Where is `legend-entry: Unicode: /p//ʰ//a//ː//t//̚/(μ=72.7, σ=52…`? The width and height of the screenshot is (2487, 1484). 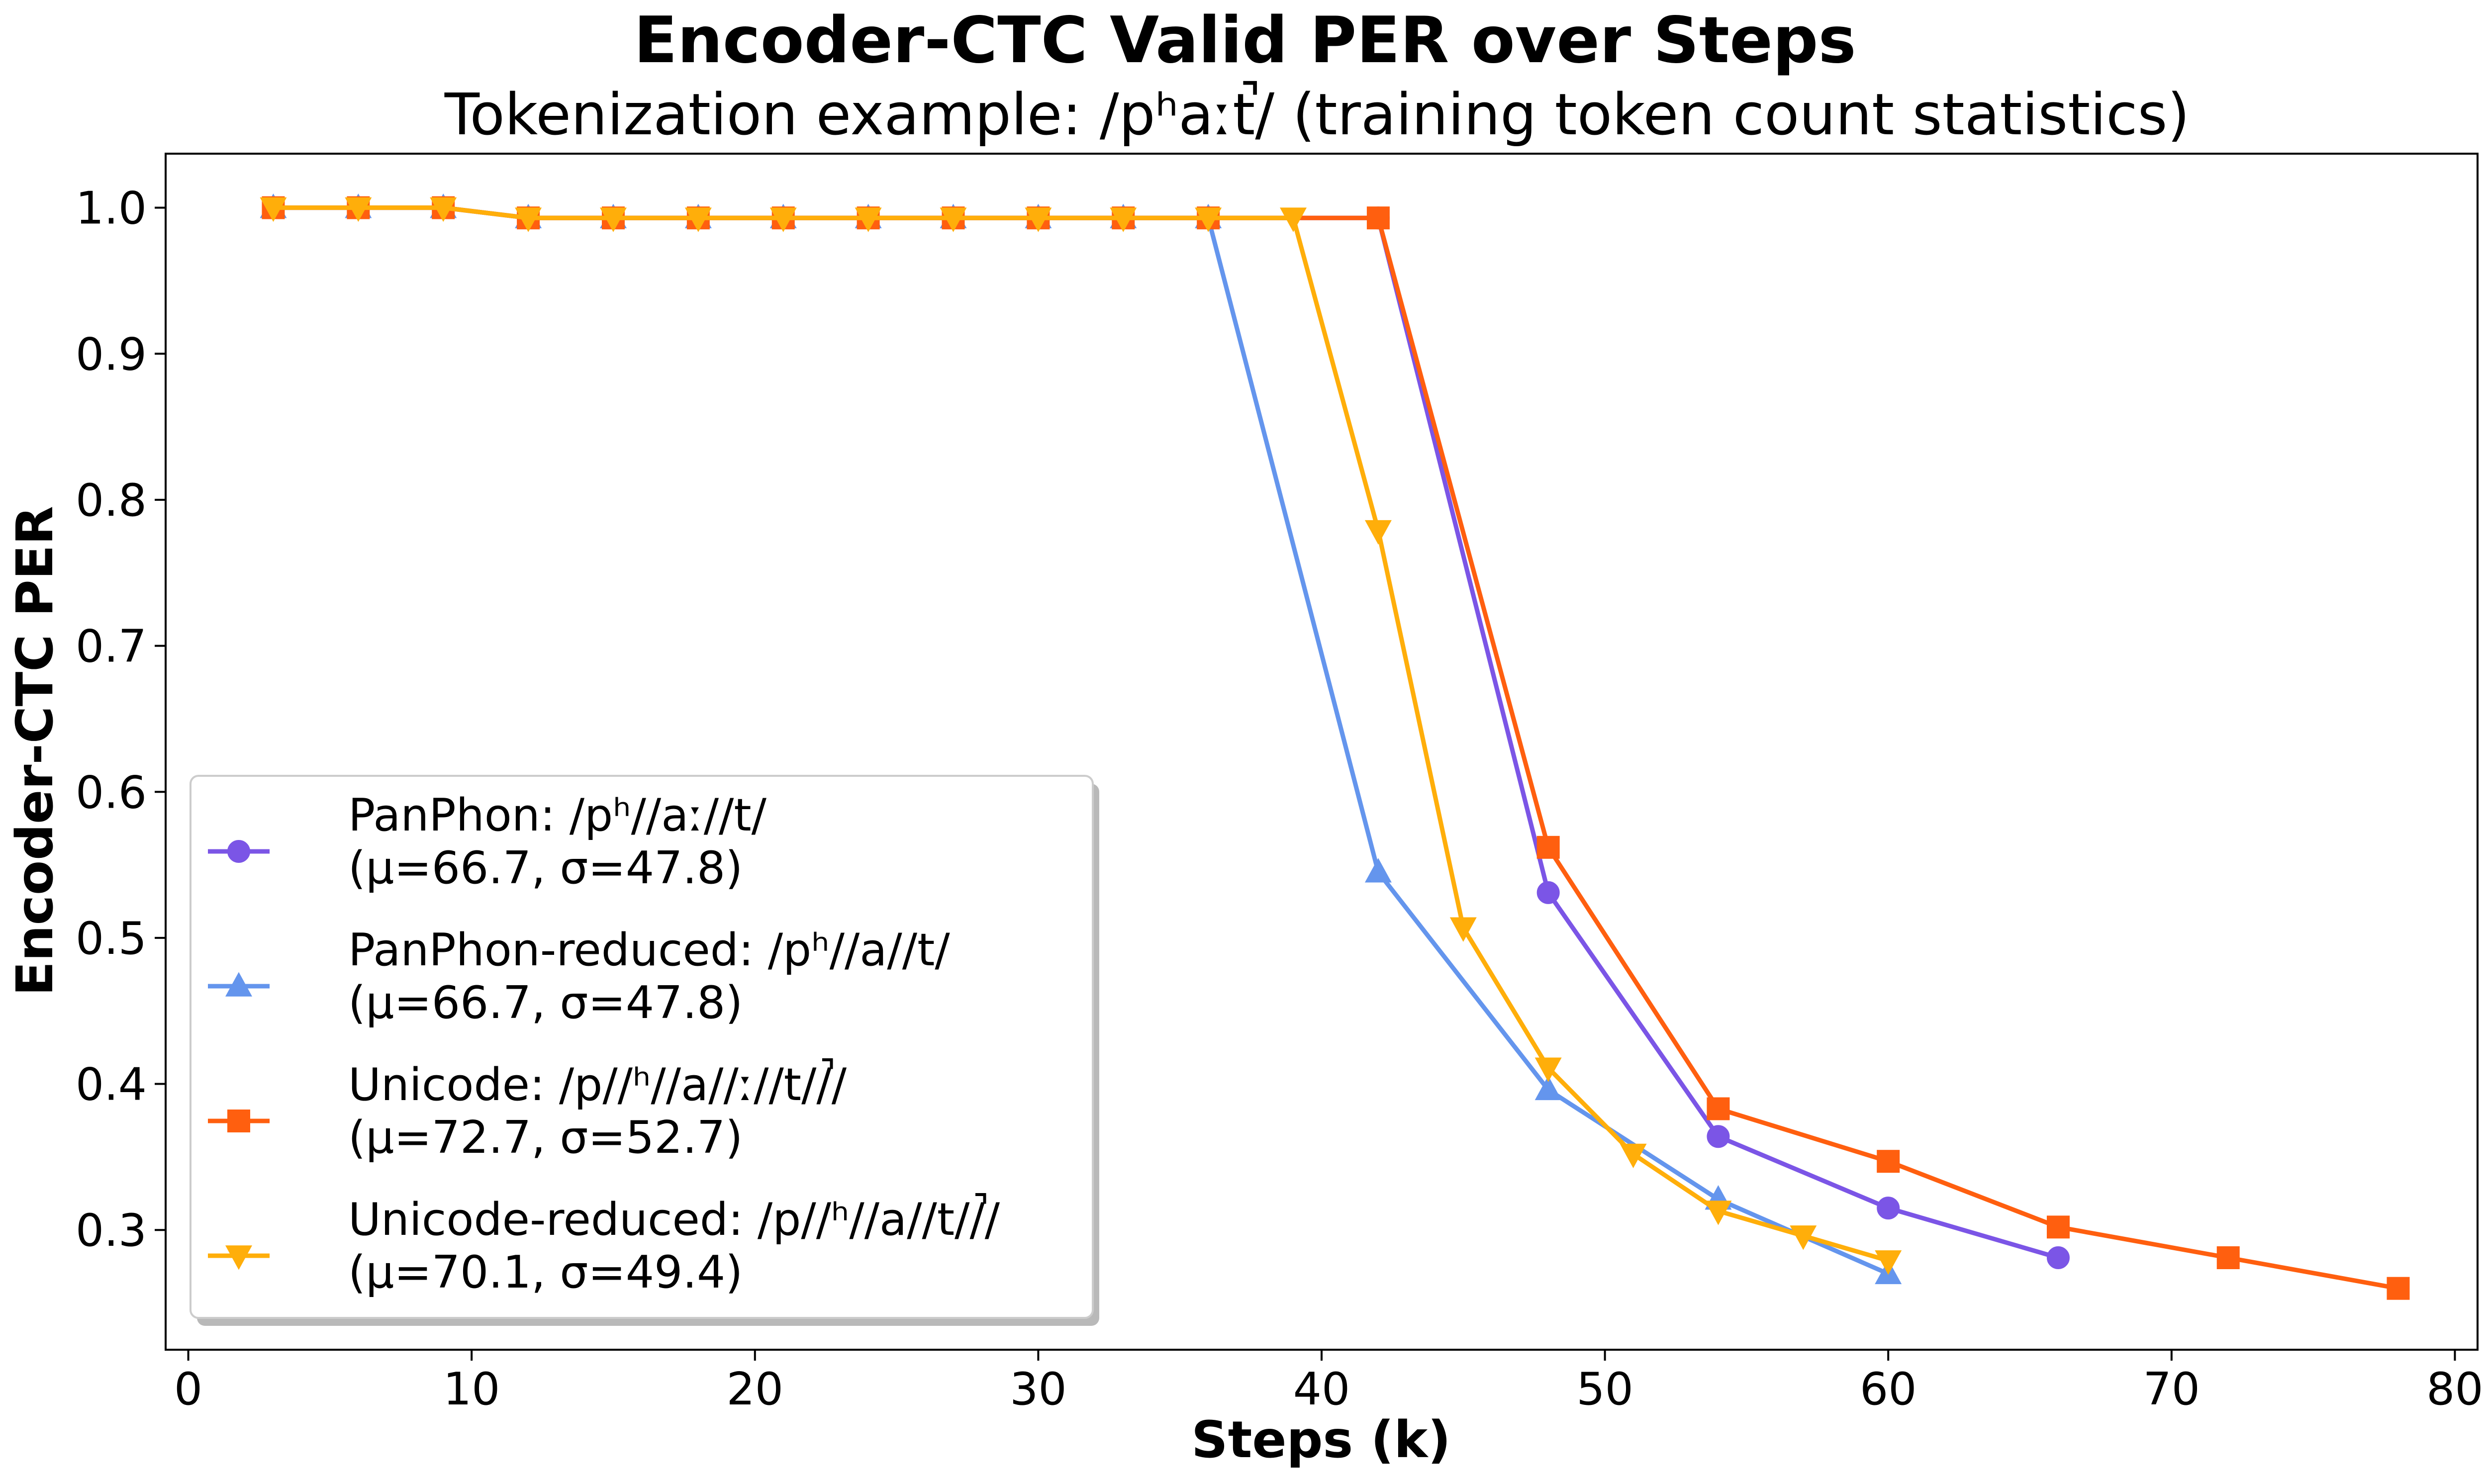 legend-entry: Unicode: /p//ʰ//a//ː//t//̚/(μ=72.7, σ=52… is located at coordinates (528, 1110).